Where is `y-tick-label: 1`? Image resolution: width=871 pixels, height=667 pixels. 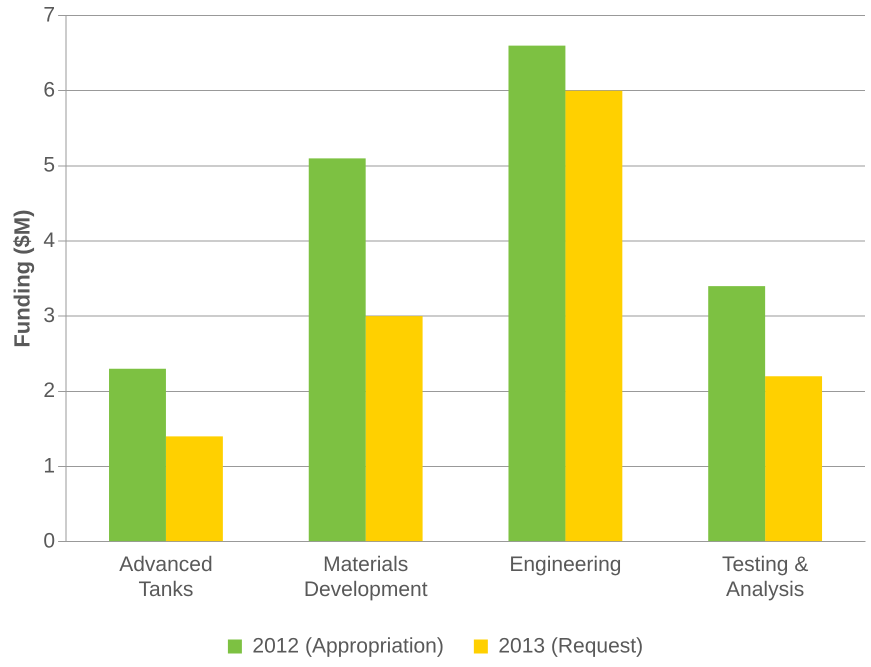 y-tick-label: 1 is located at coordinates (49, 466).